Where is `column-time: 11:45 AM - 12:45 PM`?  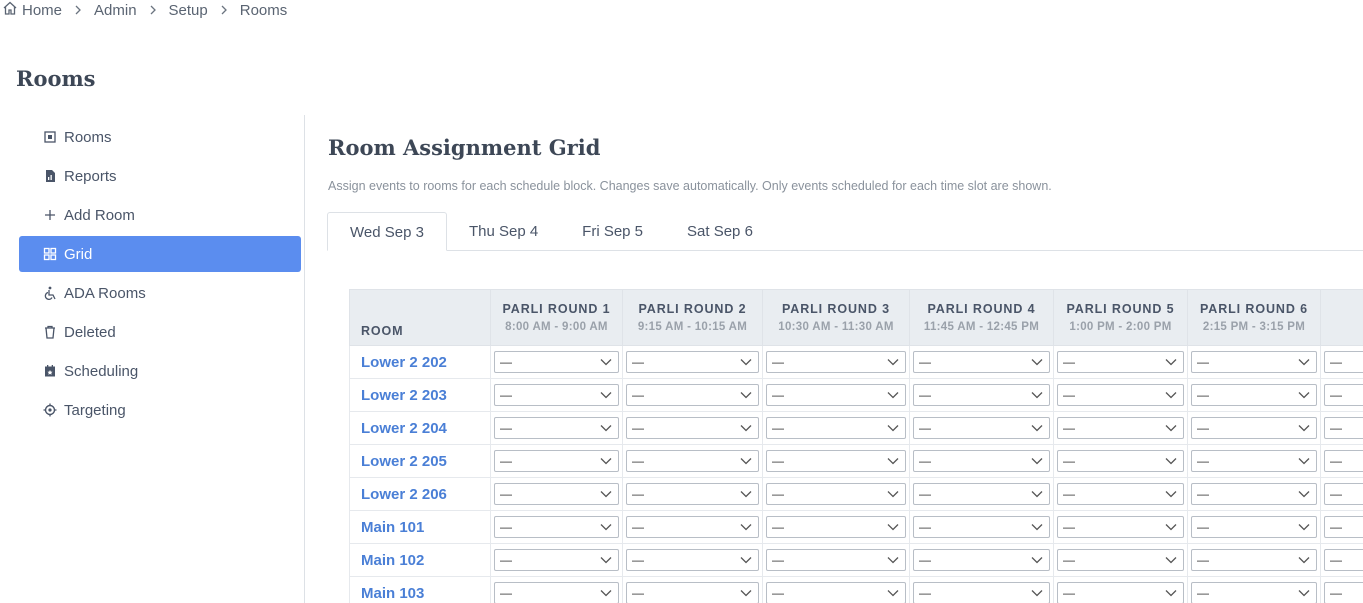
column-time: 11:45 AM - 12:45 PM is located at coordinates (981, 327).